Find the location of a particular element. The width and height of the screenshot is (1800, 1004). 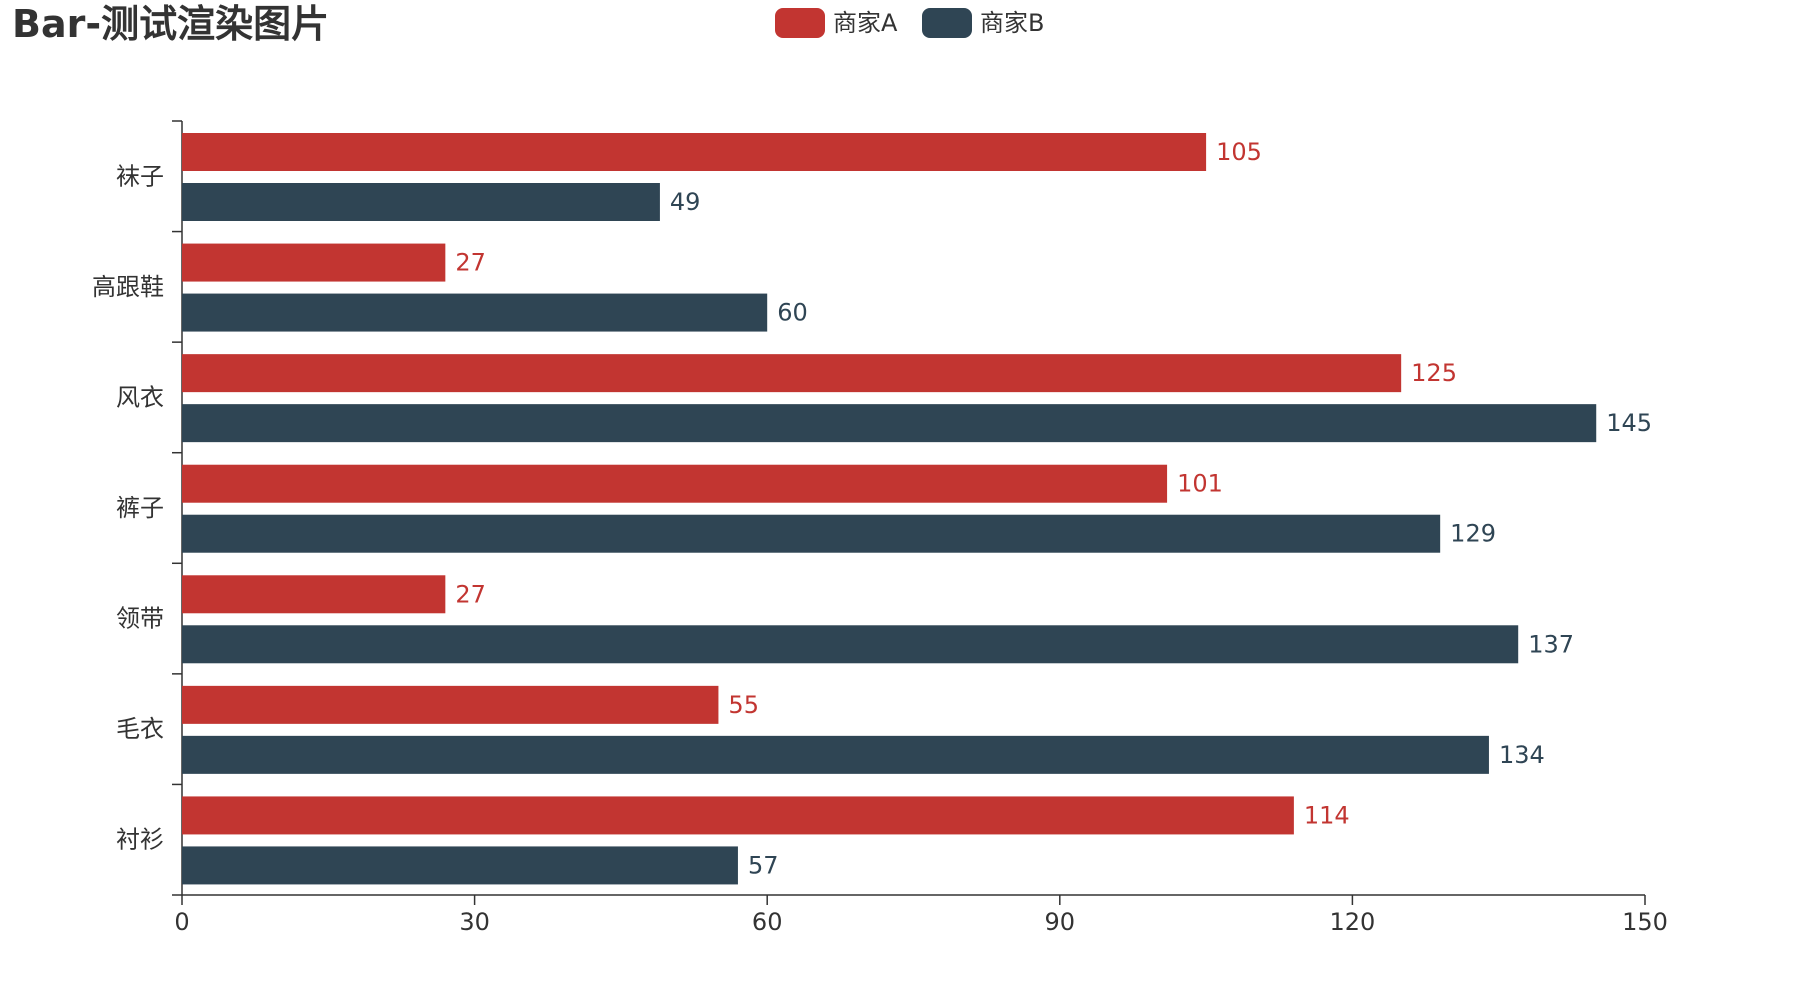

chart-title: Bar-测试渲染图片 is located at coordinates (170, 24).